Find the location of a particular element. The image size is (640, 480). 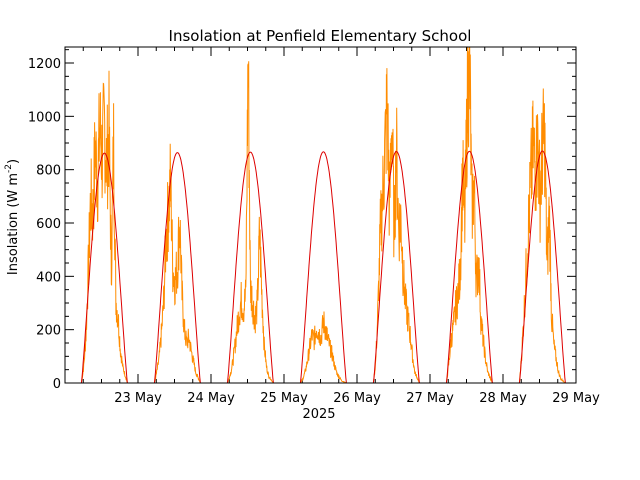

y-tick-label: 1000 is located at coordinates (44, 117).